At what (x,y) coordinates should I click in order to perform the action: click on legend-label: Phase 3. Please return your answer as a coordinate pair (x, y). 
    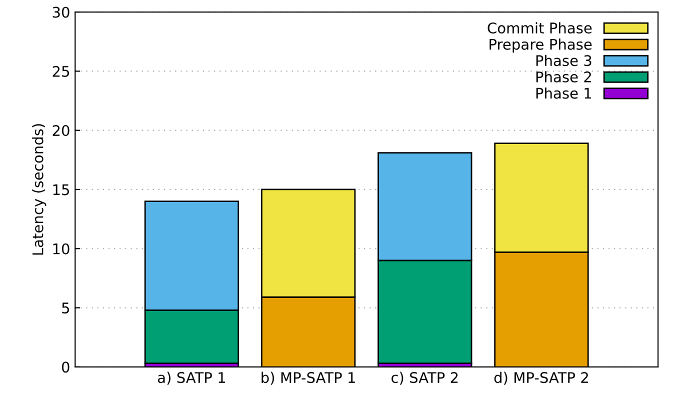
    Looking at the image, I should click on (564, 60).